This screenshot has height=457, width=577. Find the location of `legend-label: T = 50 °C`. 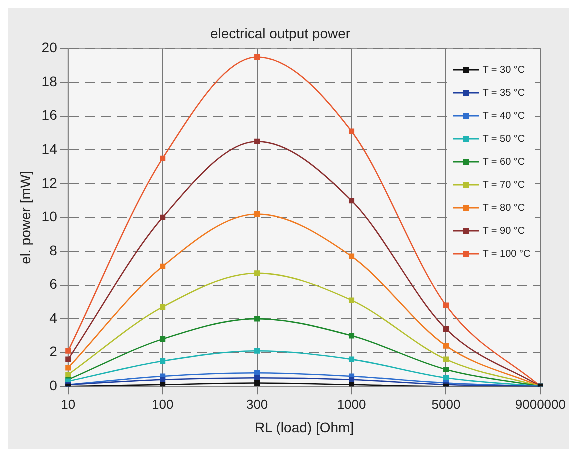

legend-label: T = 50 °C is located at coordinates (504, 139).